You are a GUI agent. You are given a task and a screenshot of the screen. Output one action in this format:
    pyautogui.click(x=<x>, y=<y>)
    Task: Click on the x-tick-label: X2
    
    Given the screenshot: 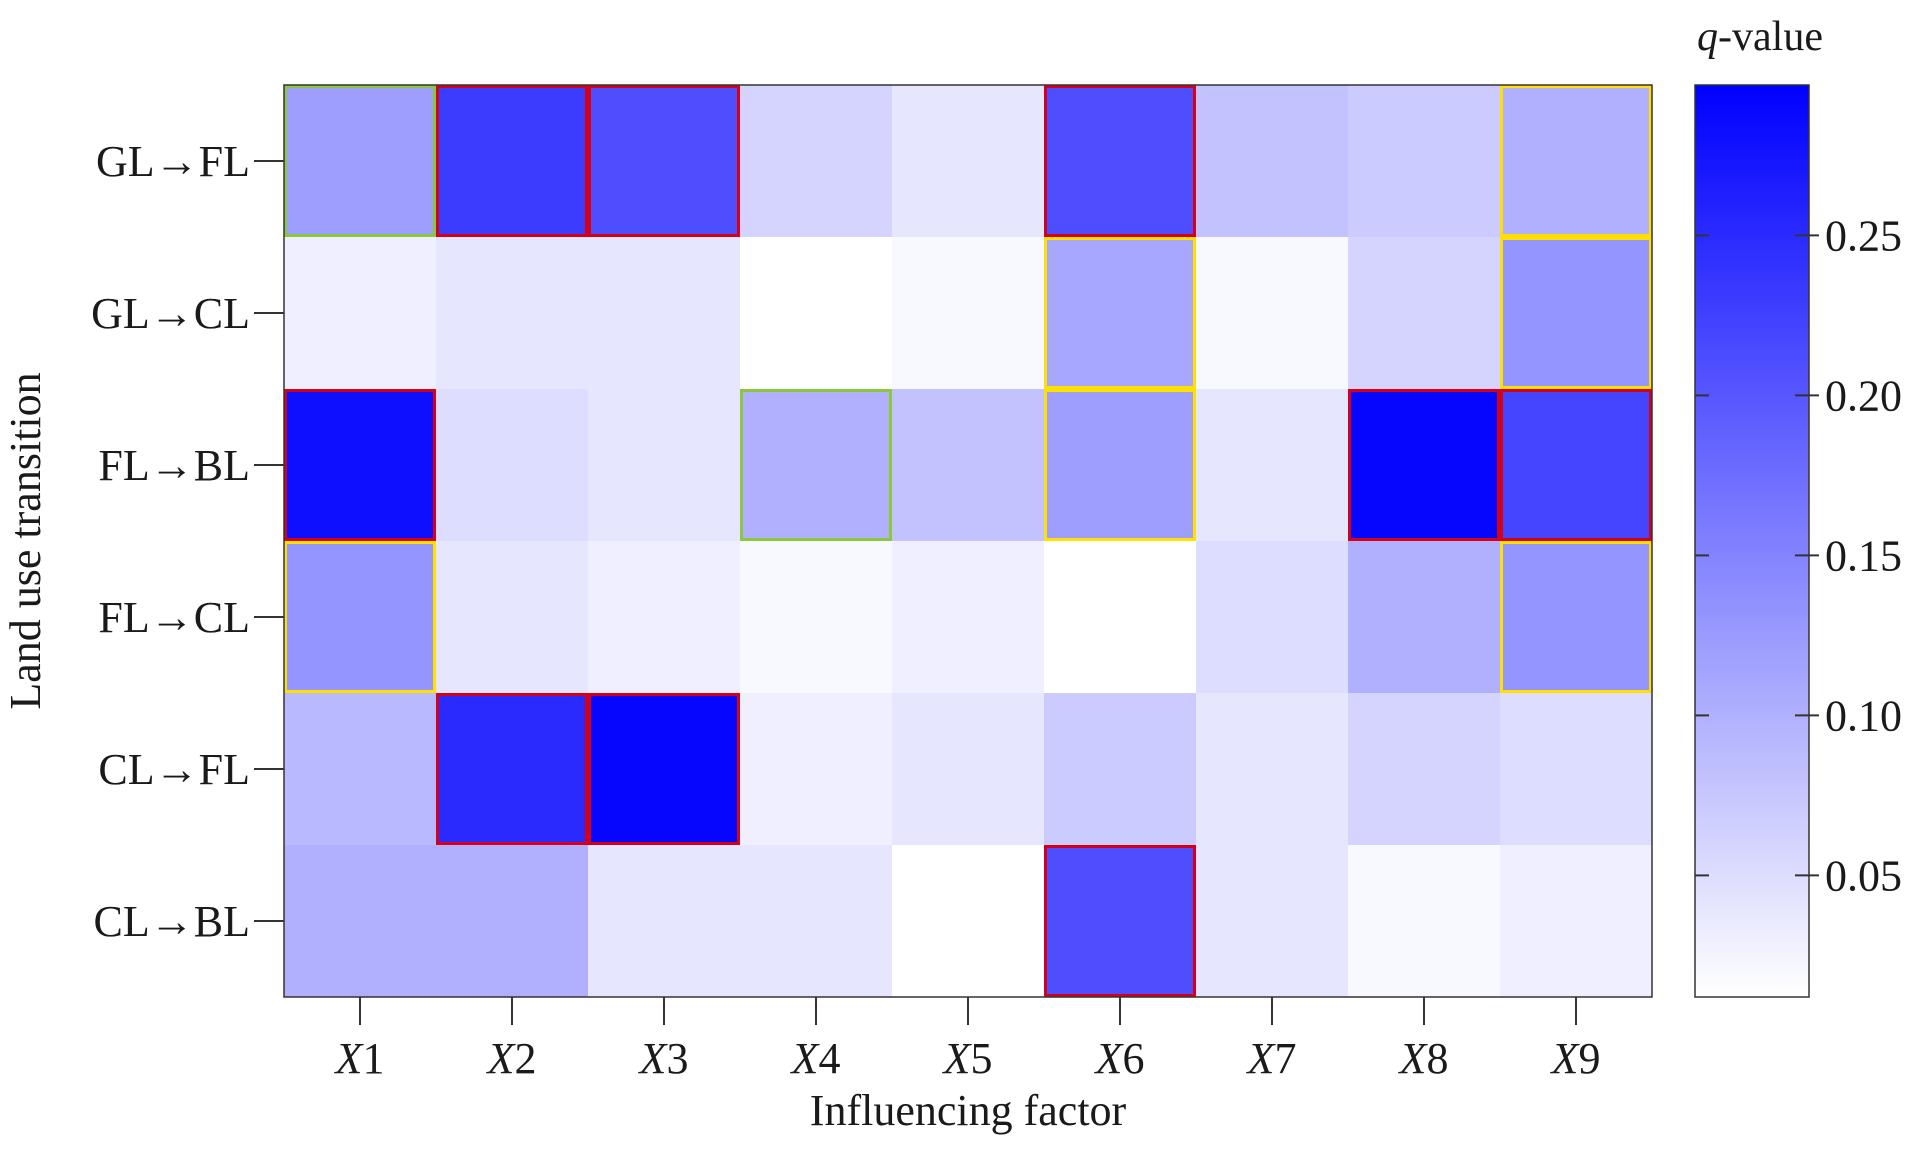 What is the action you would take?
    pyautogui.click(x=511, y=1058)
    